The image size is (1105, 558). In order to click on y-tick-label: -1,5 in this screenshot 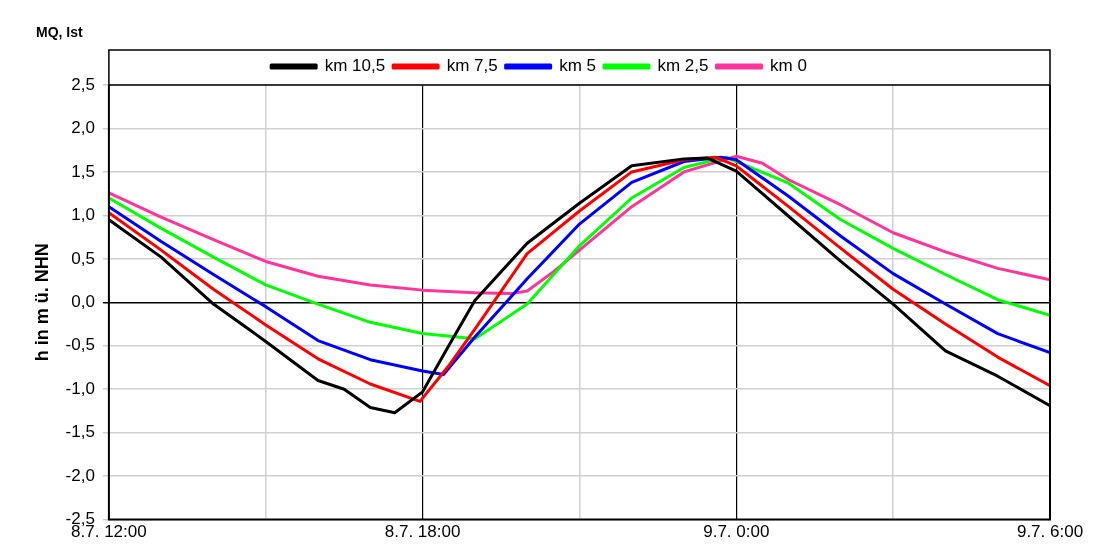, I will do `click(80, 432)`.